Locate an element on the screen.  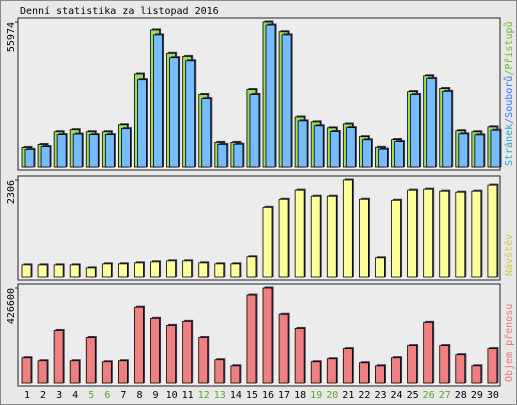
x-tick-label: 26 is located at coordinates (429, 395).